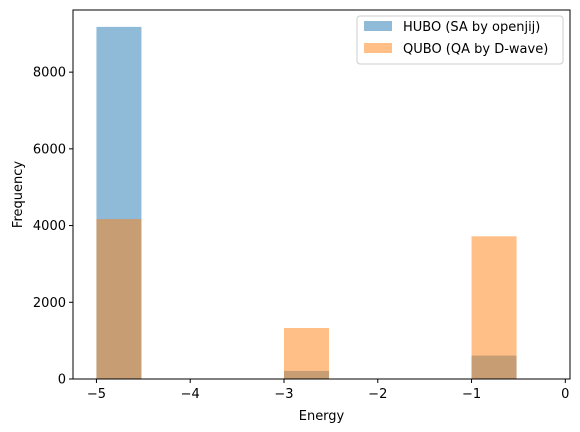  What do you see at coordinates (190, 394) in the screenshot?
I see `x-tick-label: −4` at bounding box center [190, 394].